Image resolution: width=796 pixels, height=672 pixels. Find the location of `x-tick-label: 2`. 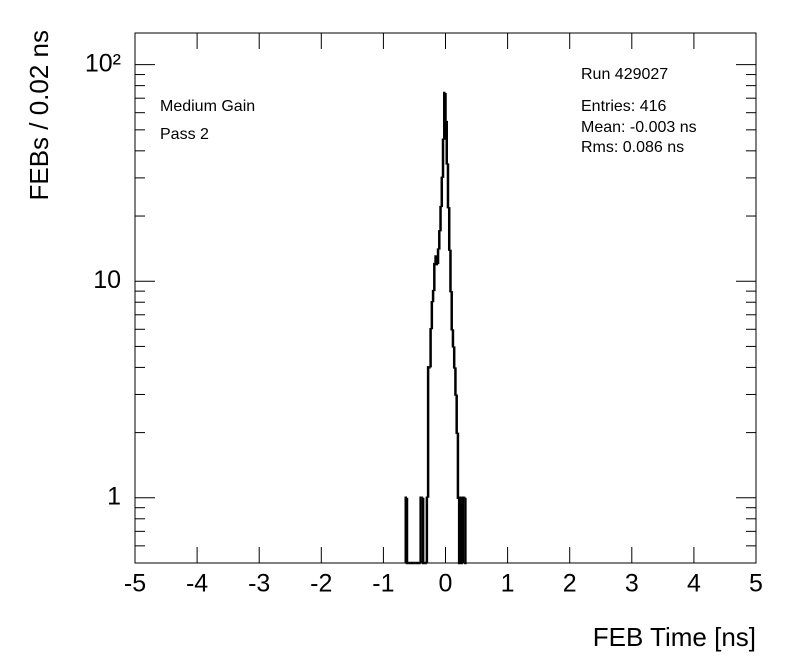

x-tick-label: 2 is located at coordinates (570, 584).